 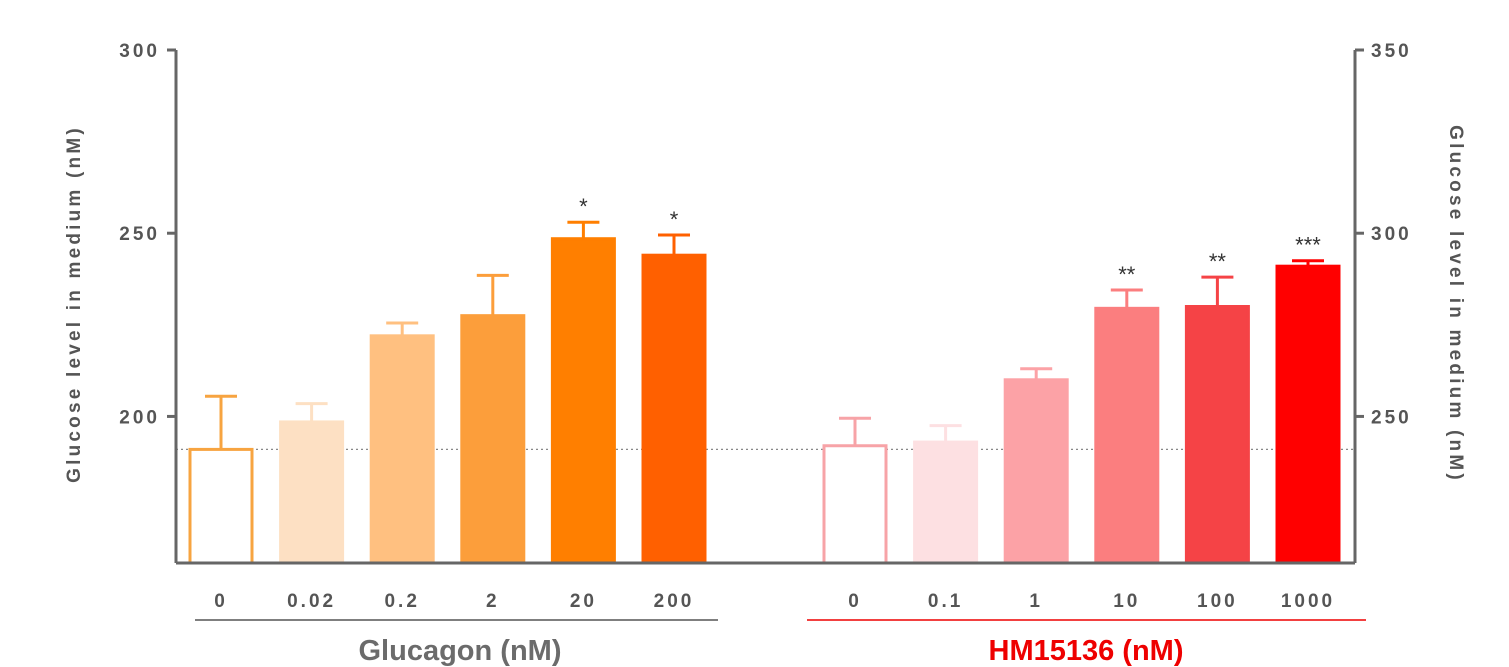 What do you see at coordinates (1126, 601) in the screenshot?
I see `x-tick-label: 10` at bounding box center [1126, 601].